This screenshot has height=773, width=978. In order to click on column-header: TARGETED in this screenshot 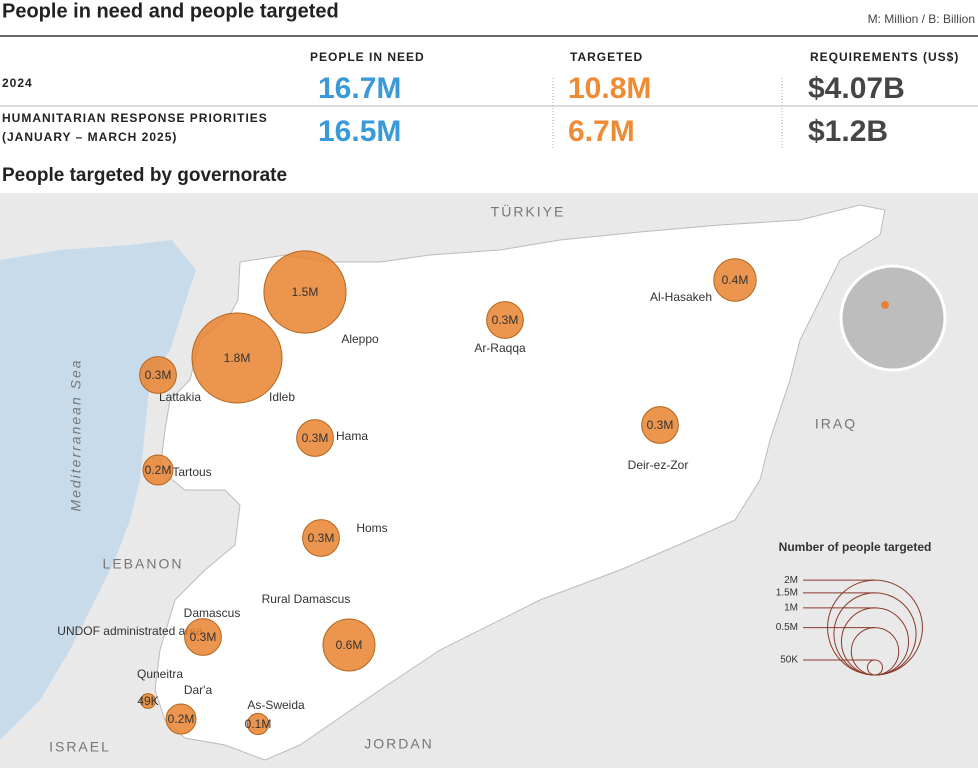, I will do `click(606, 57)`.